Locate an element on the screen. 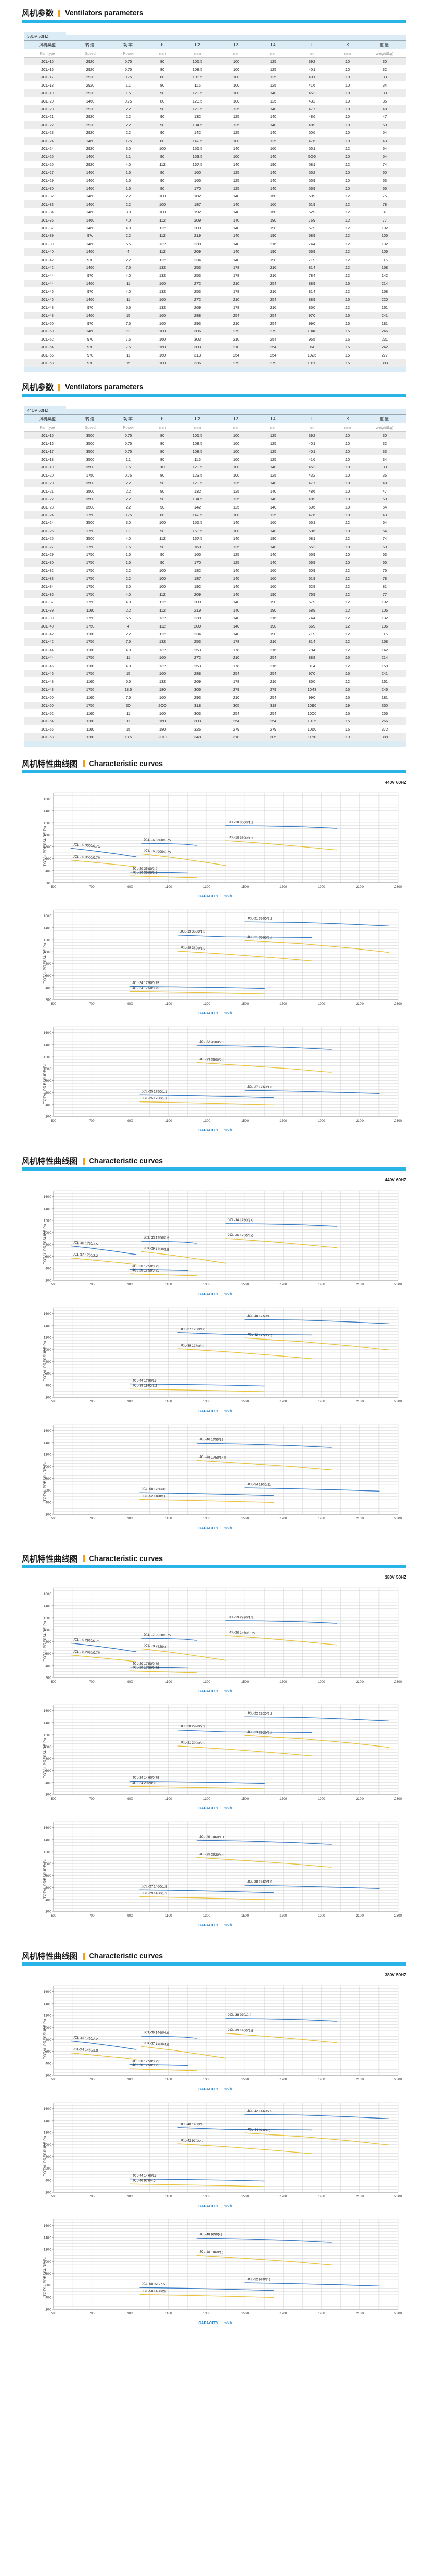  curve-label: JCL-34 1750/3.0 is located at coordinates (241, 1220).